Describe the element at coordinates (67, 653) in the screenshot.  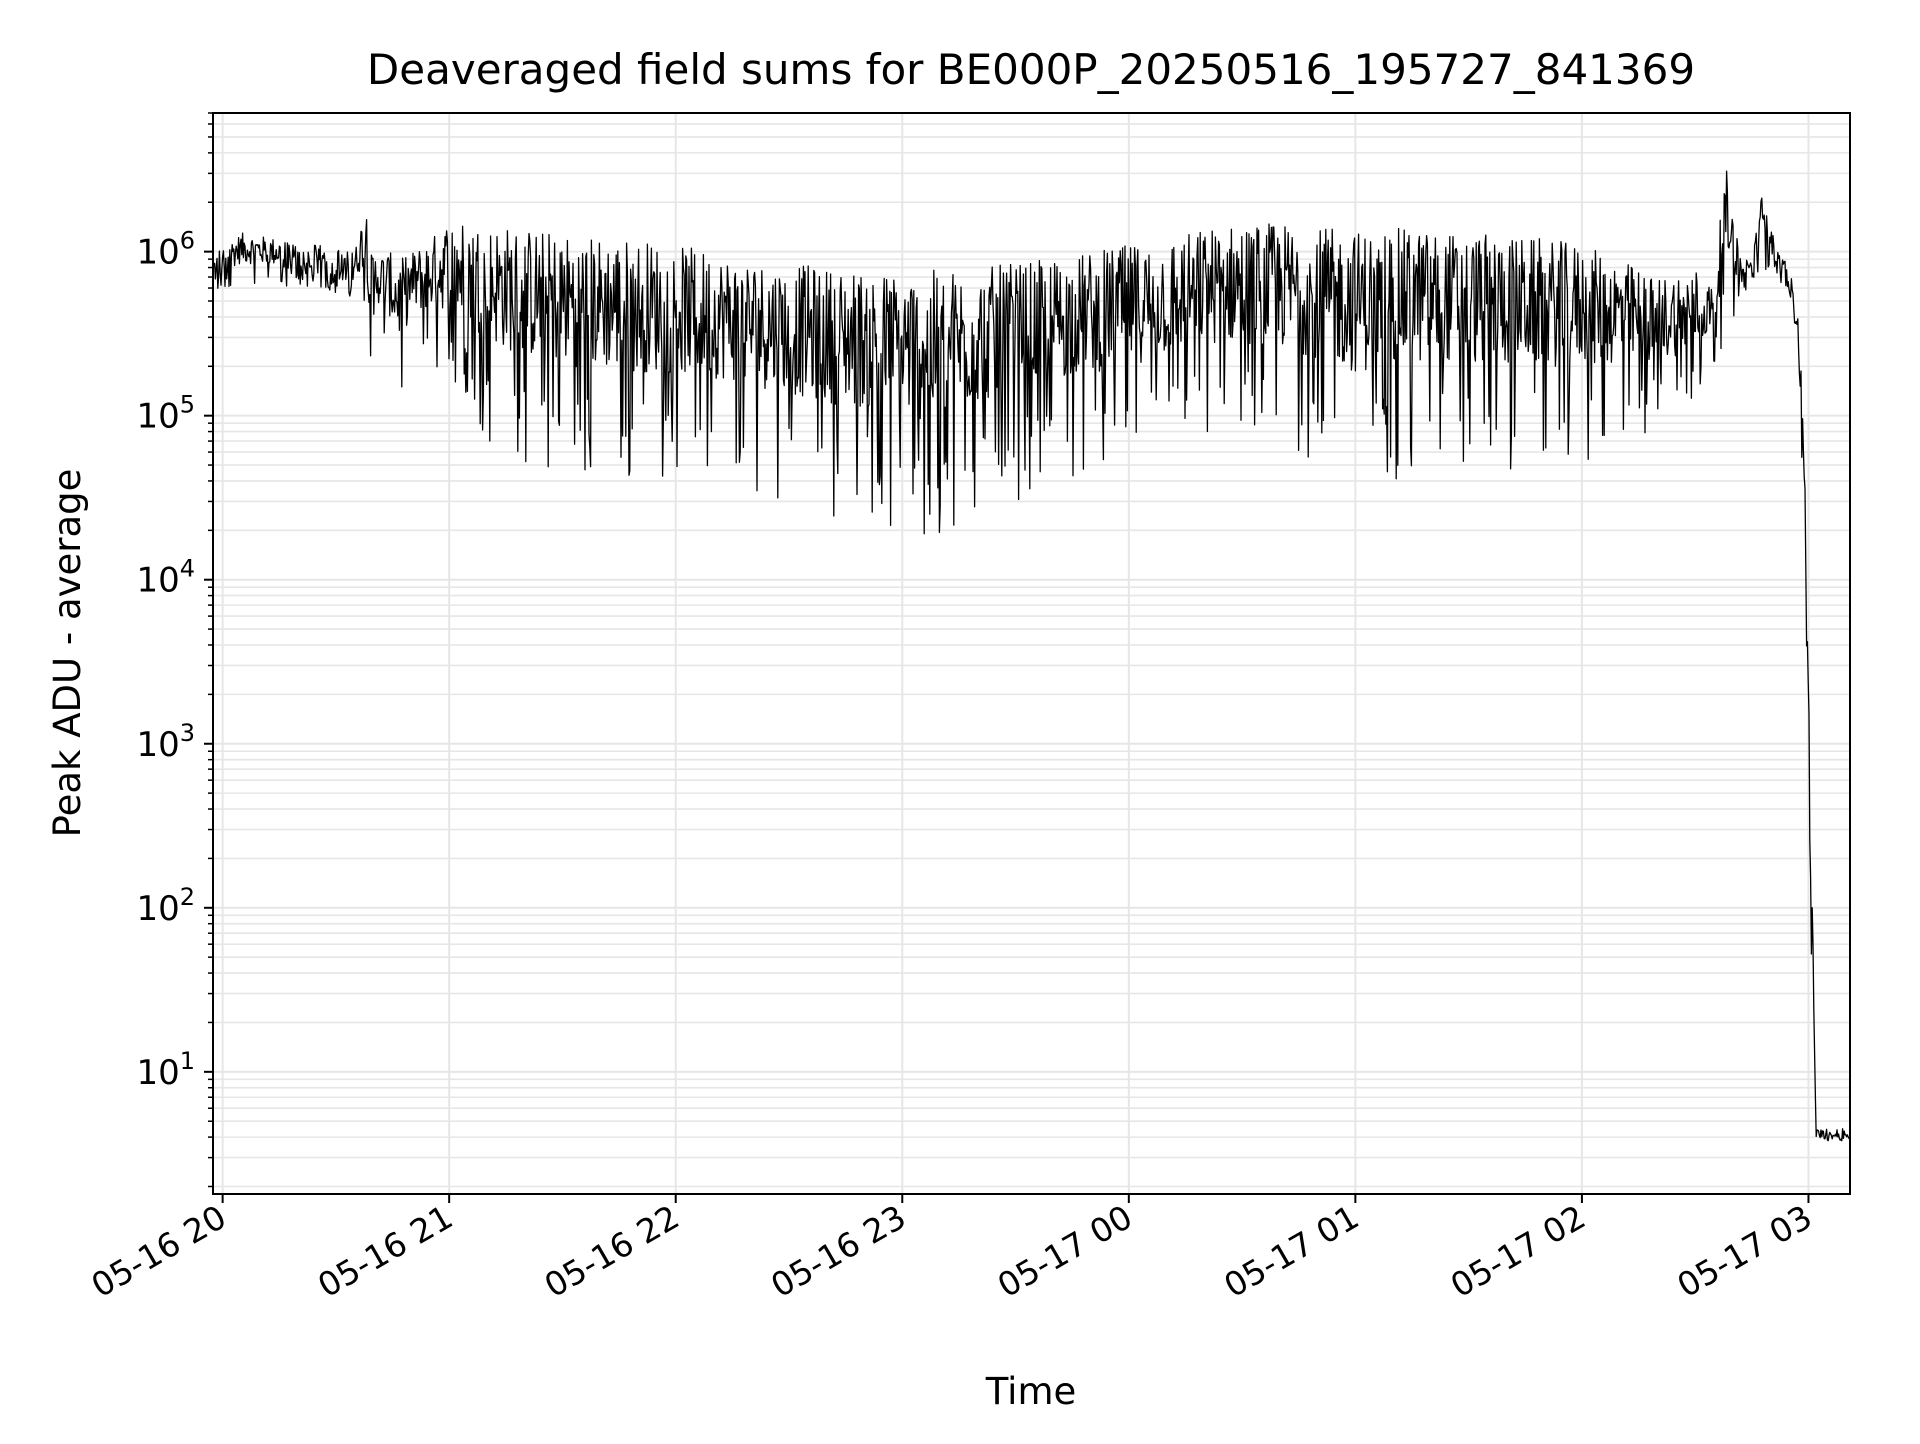
I see `y-axis-label: Peak ADU - average` at that location.